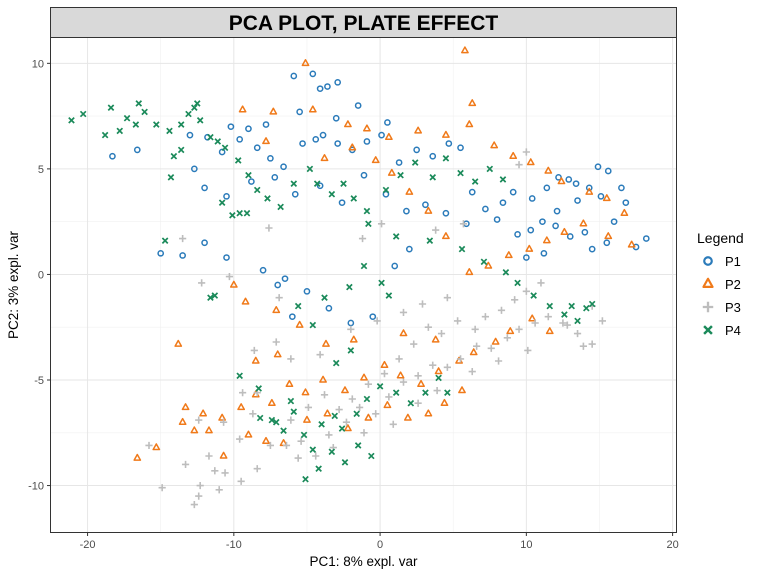  Describe the element at coordinates (708, 282) in the screenshot. I see `legend-key-p2` at that location.